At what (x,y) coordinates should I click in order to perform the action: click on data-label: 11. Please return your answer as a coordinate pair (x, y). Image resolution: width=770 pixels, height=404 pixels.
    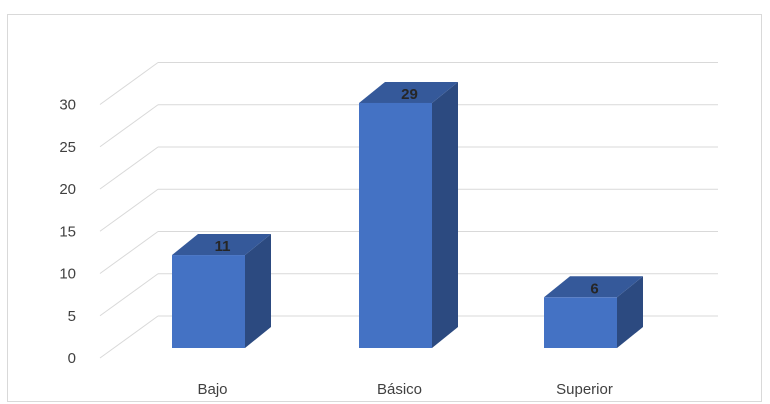
    Looking at the image, I should click on (223, 246).